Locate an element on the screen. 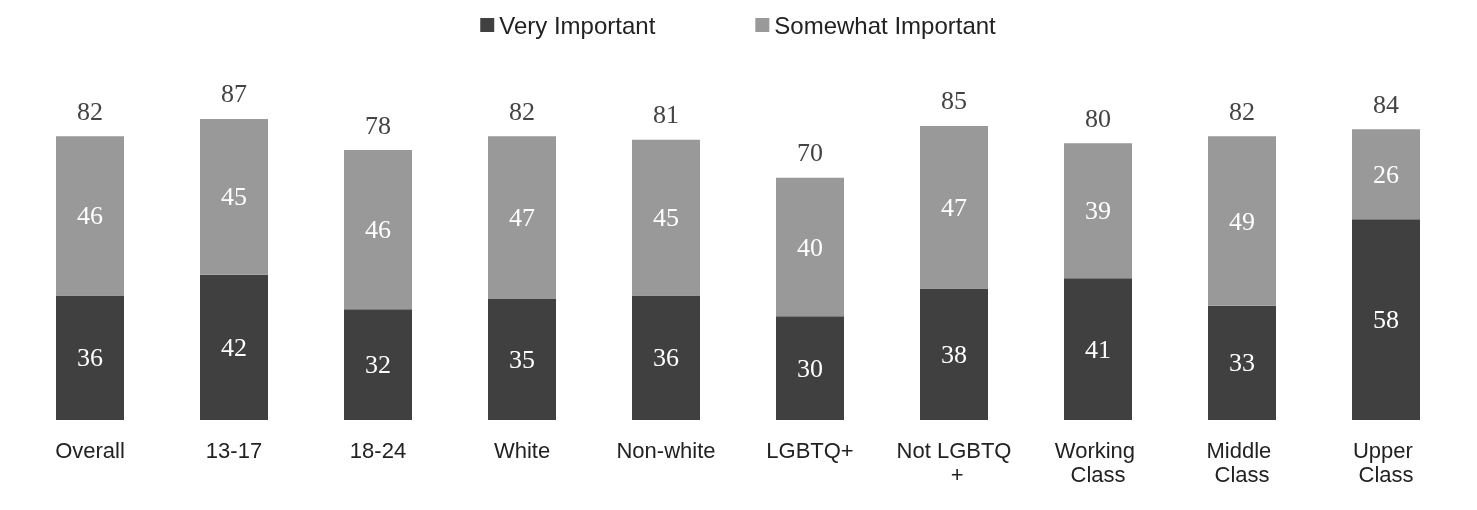 This screenshot has width=1477, height=510. data-label: 41 is located at coordinates (1098, 349).